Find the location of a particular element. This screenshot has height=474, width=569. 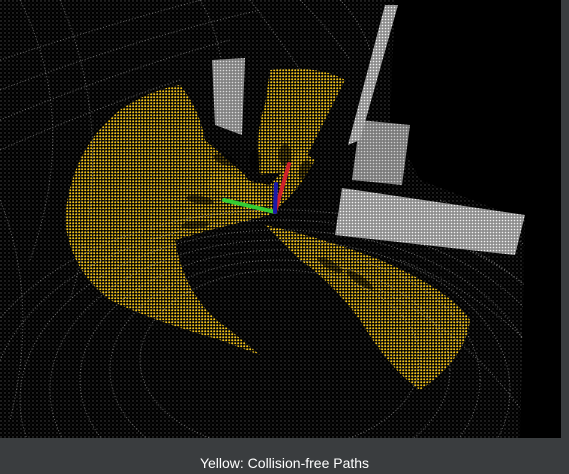

figure-caption: Yellow: Collision-free Paths is located at coordinates (284, 463).